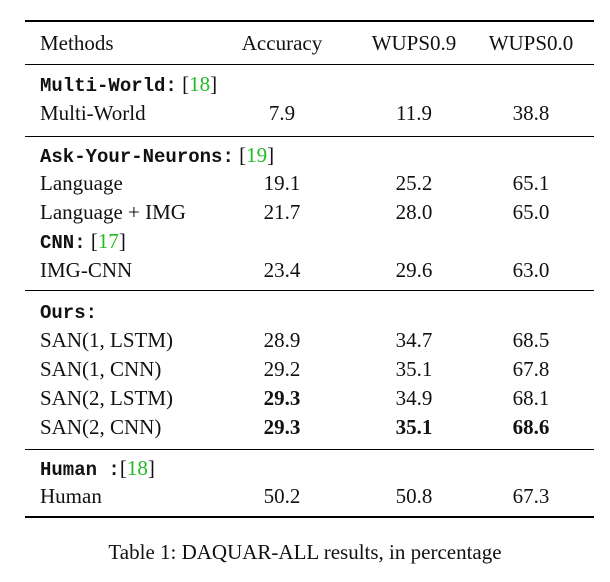 This screenshot has width=610, height=582. I want to click on wups09-cell: 34.7, so click(414, 340).